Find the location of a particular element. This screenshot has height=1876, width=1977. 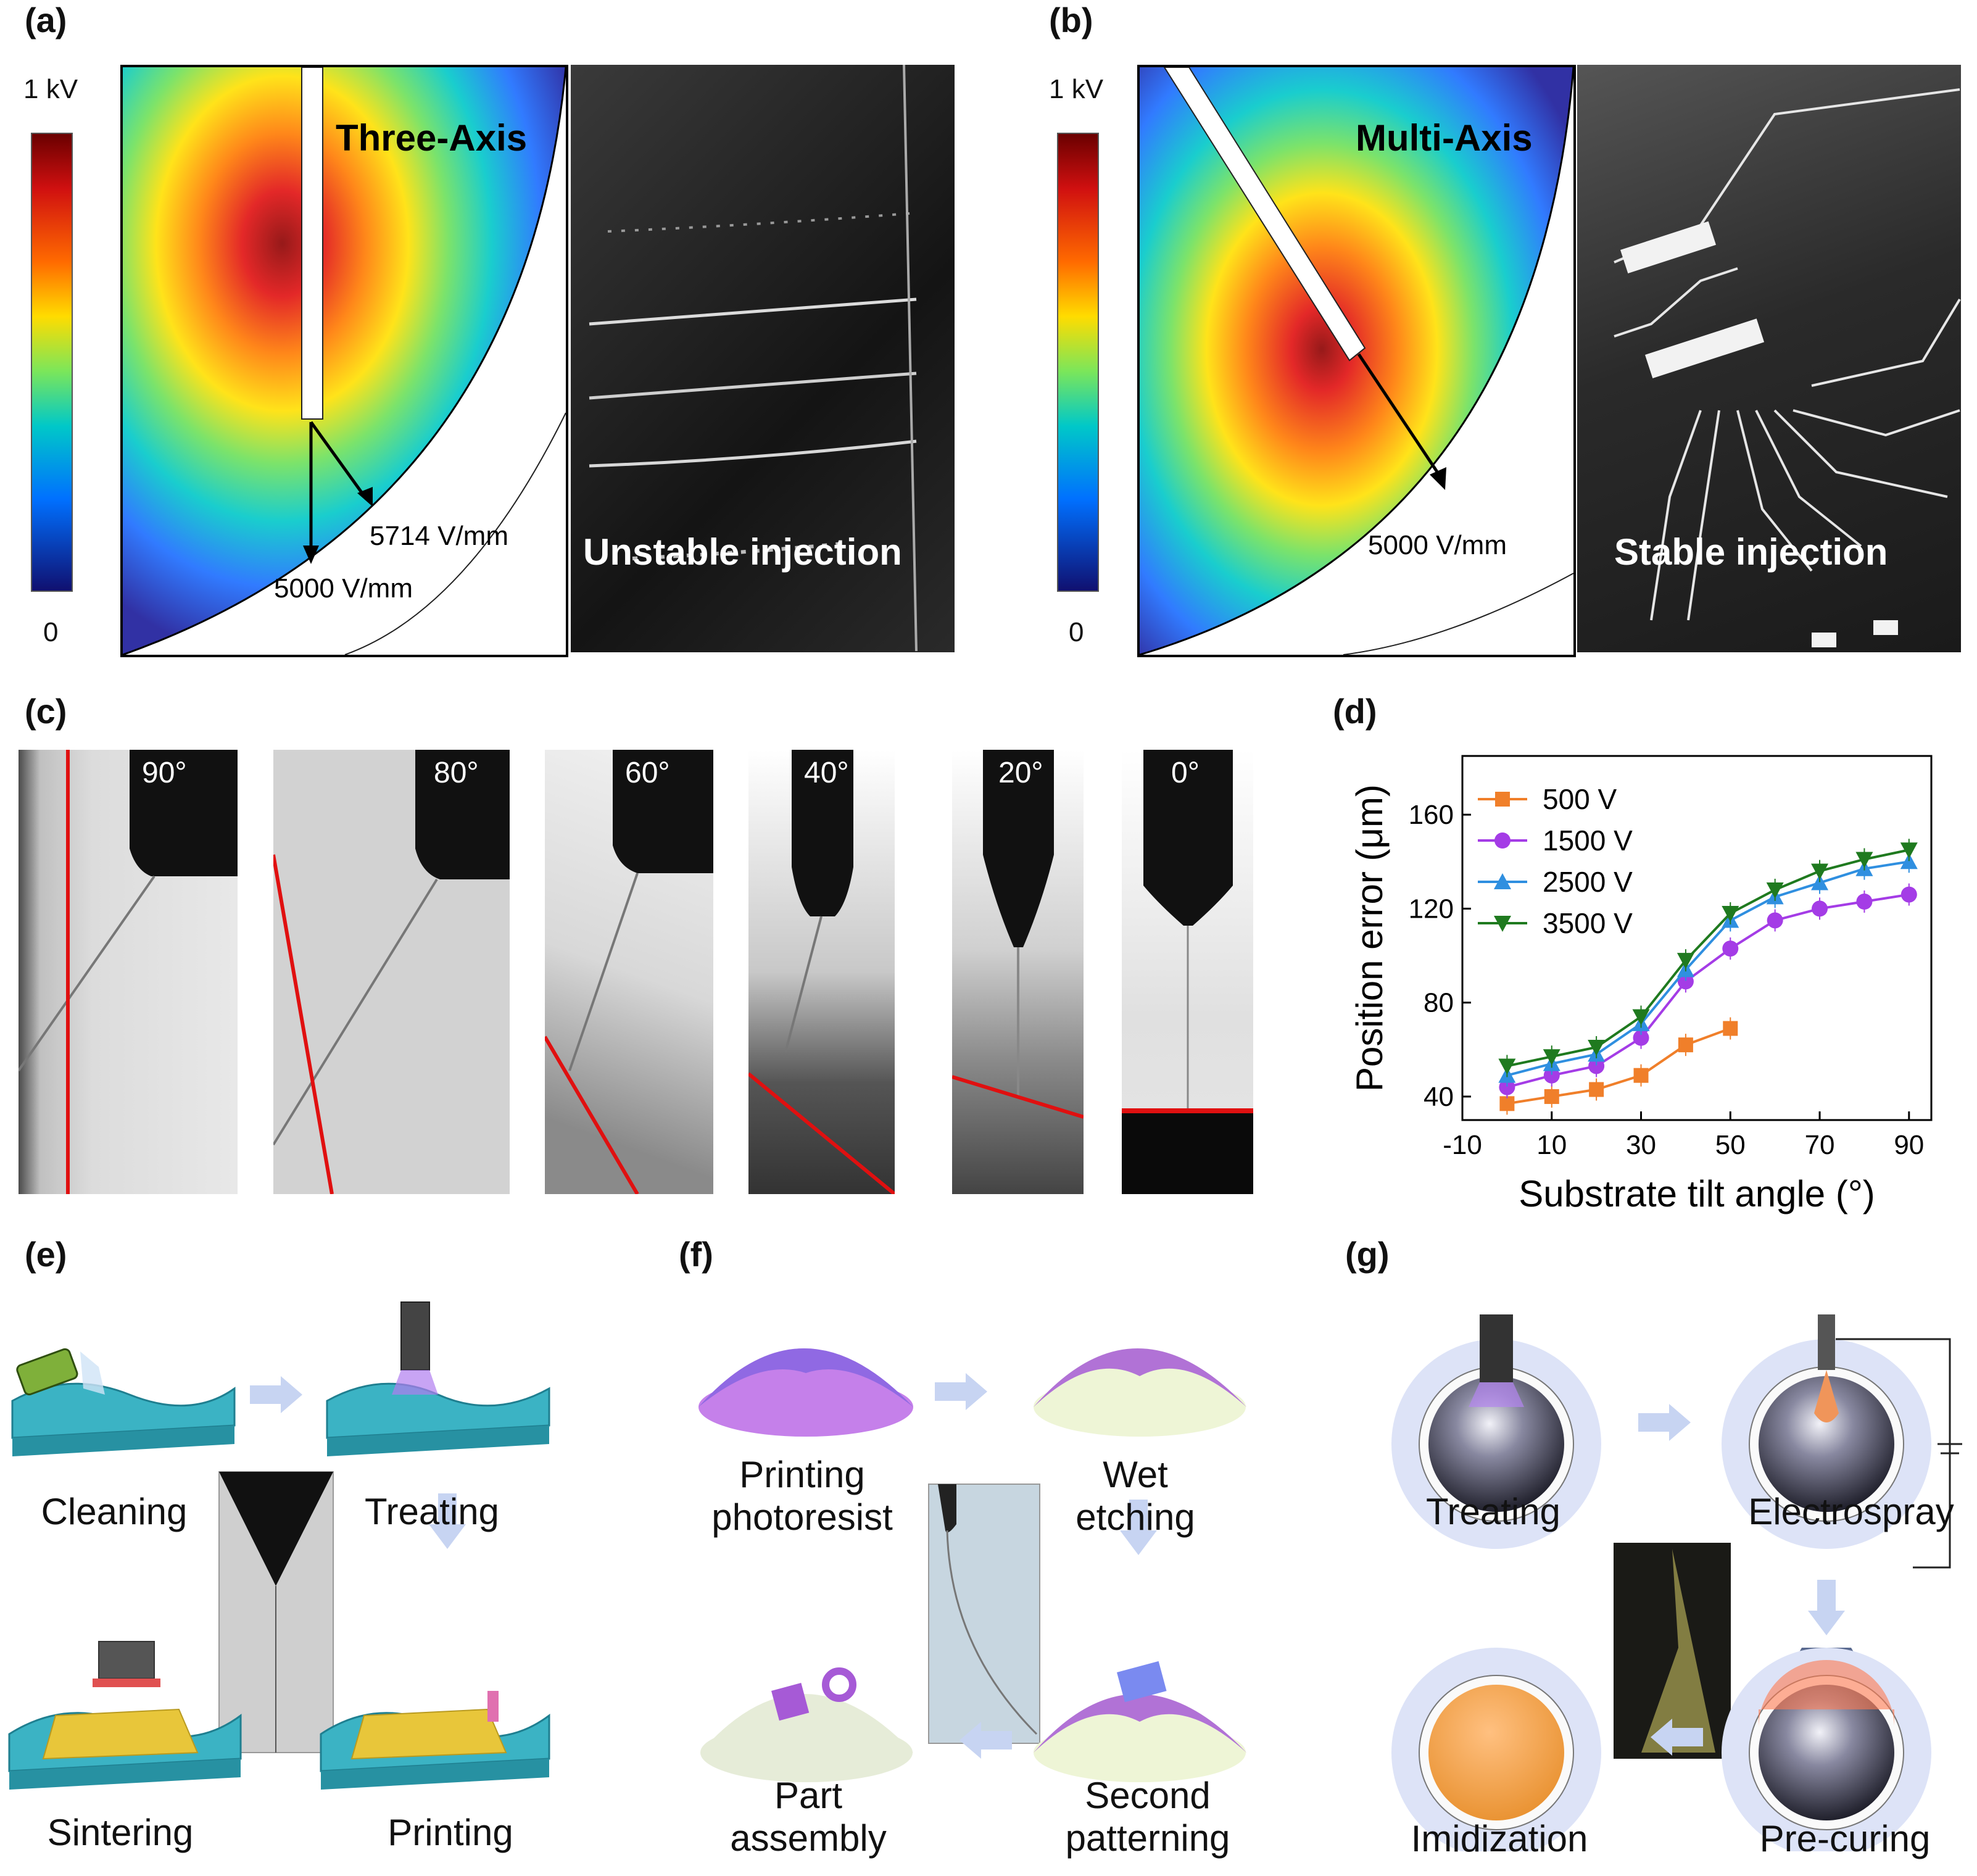

process-diagram-g is located at coordinates (1676, 1582).